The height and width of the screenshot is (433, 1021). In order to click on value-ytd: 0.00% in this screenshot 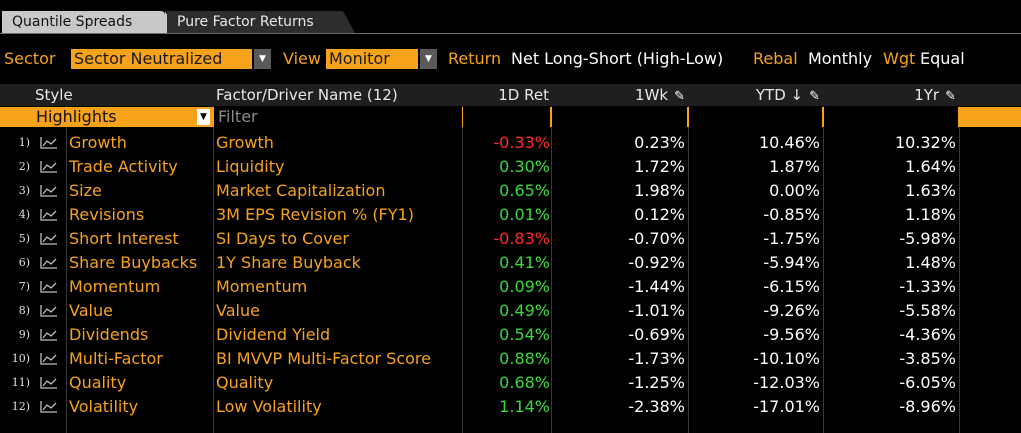, I will do `click(794, 190)`.